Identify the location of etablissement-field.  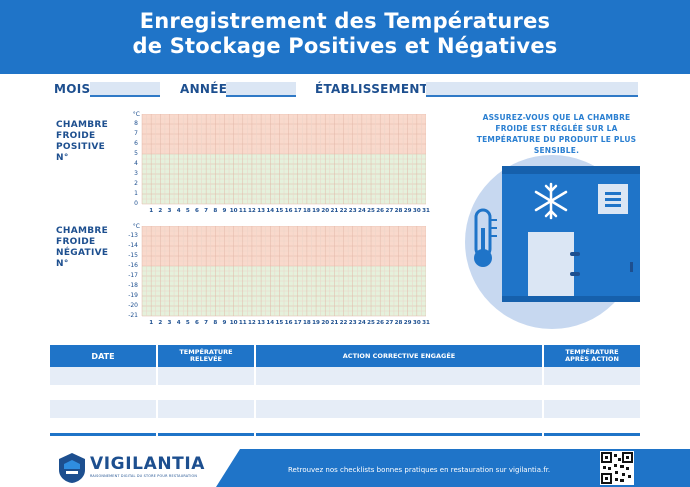
(532, 89).